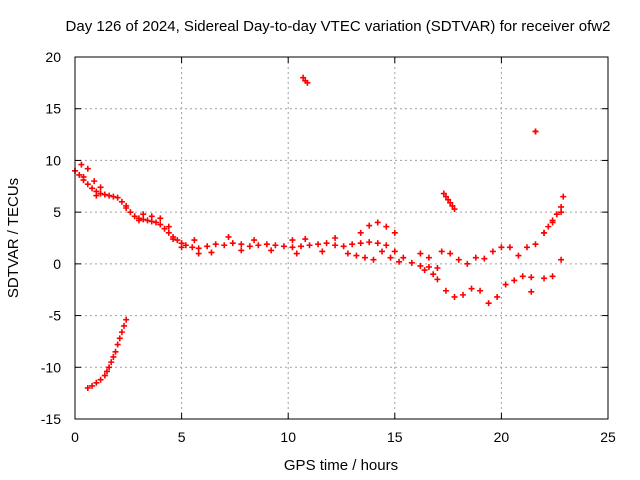 The width and height of the screenshot is (640, 480). Describe the element at coordinates (53, 109) in the screenshot. I see `y-tick-label: 15` at that location.